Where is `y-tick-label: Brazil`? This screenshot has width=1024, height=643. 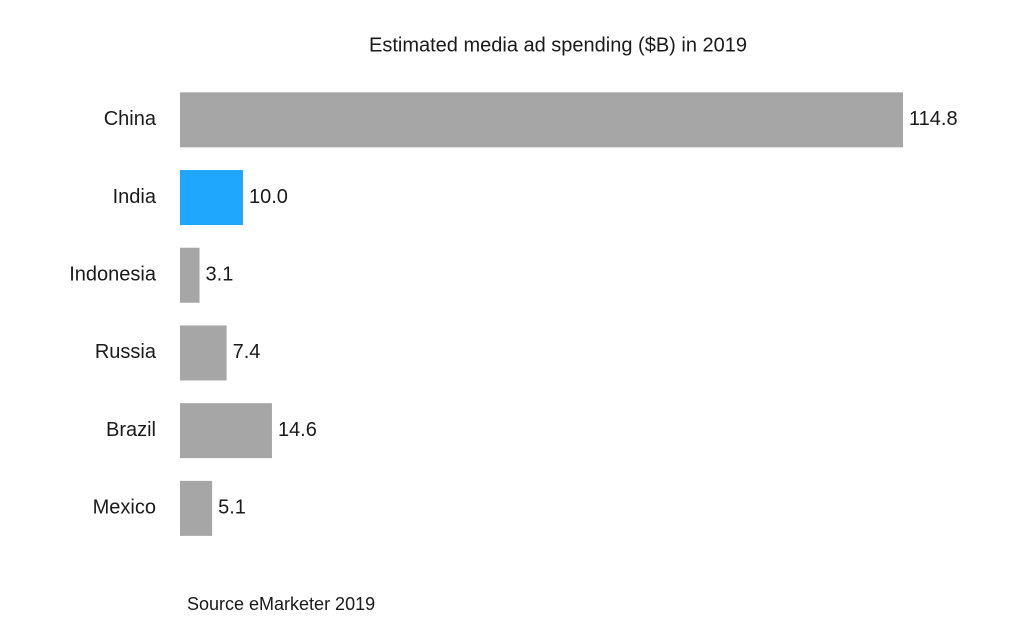 y-tick-label: Brazil is located at coordinates (131, 430).